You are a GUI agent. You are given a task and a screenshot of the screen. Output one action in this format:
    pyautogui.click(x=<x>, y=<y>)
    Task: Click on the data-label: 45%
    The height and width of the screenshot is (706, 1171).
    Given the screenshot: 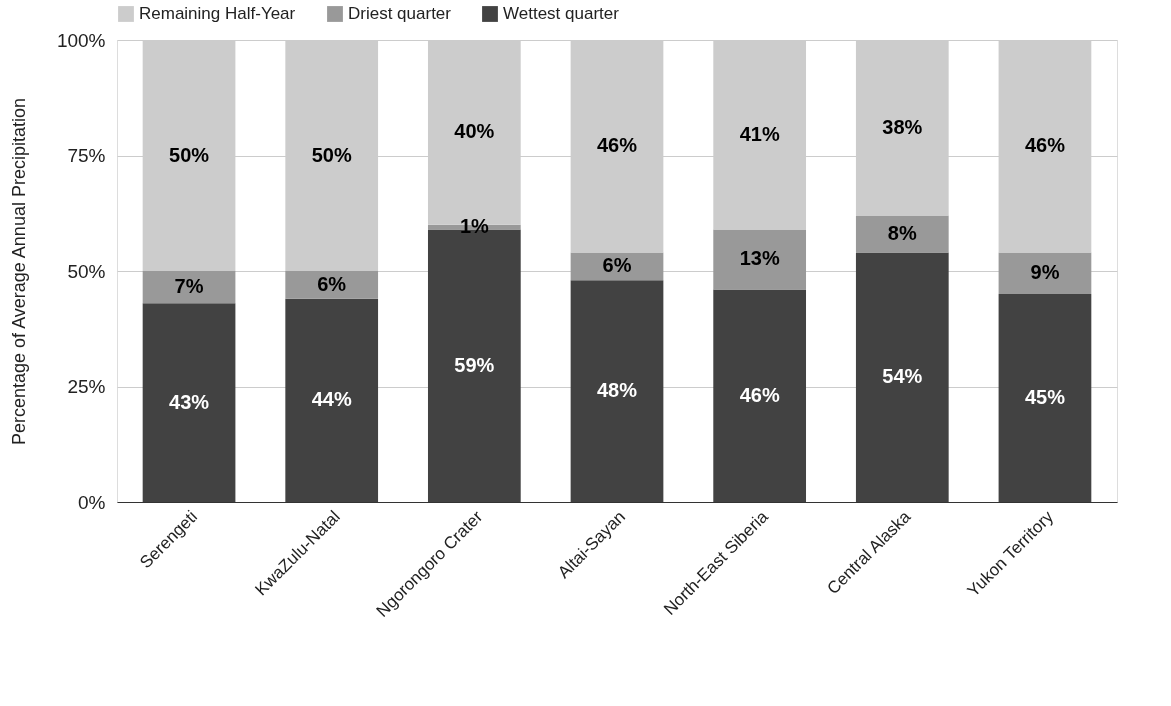 What is the action you would take?
    pyautogui.click(x=1045, y=397)
    